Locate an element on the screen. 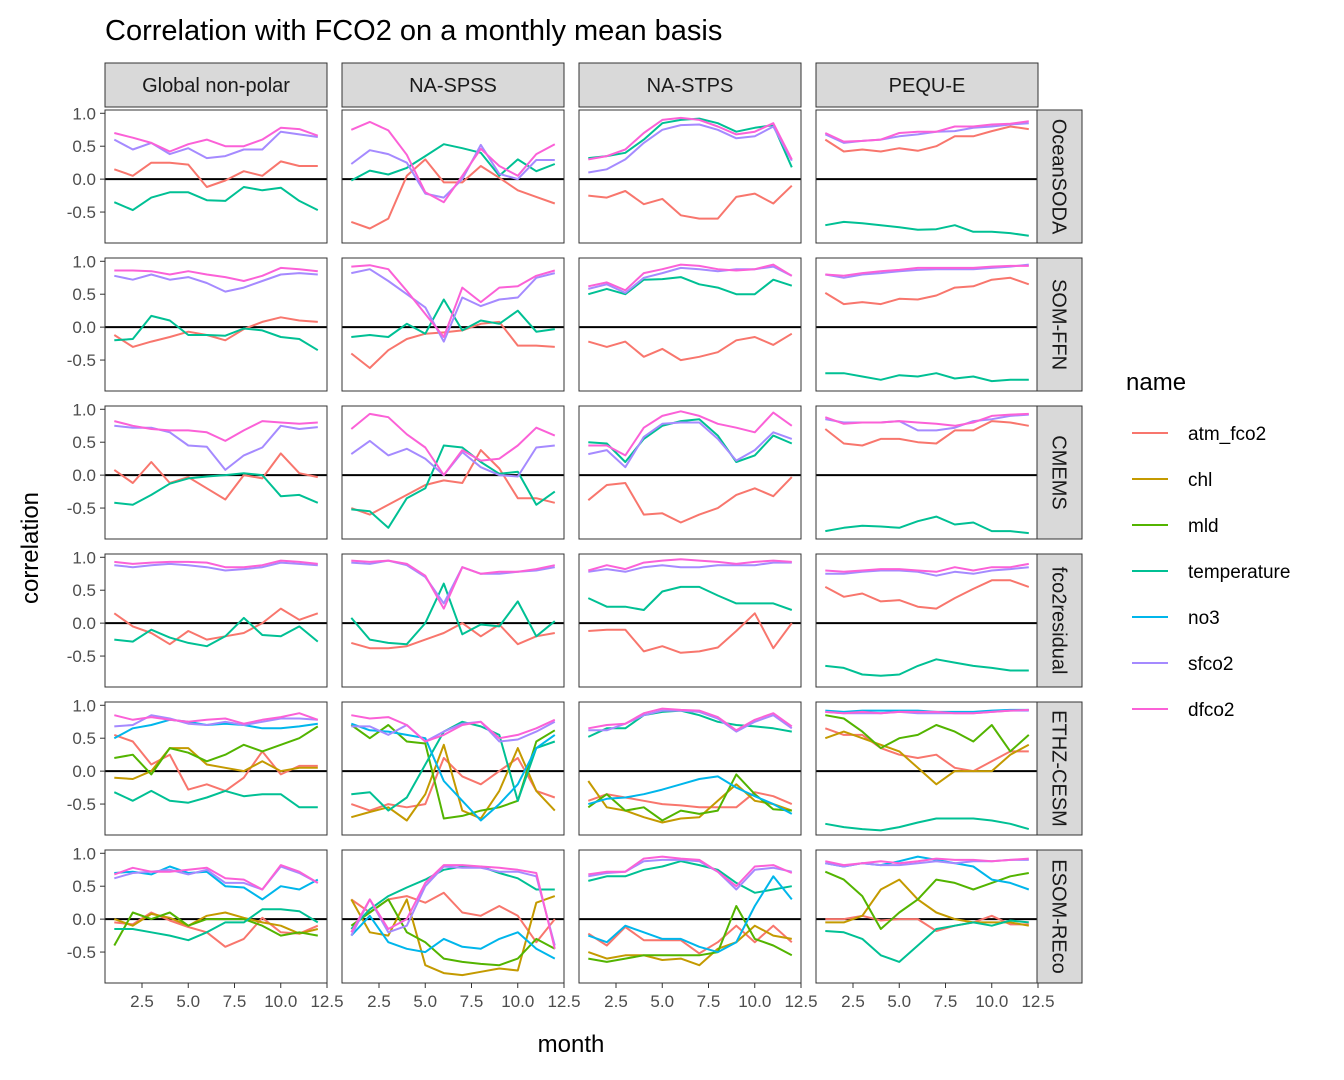 This screenshot has width=1344, height=1080. legend-label: sfco2 is located at coordinates (1210, 664).